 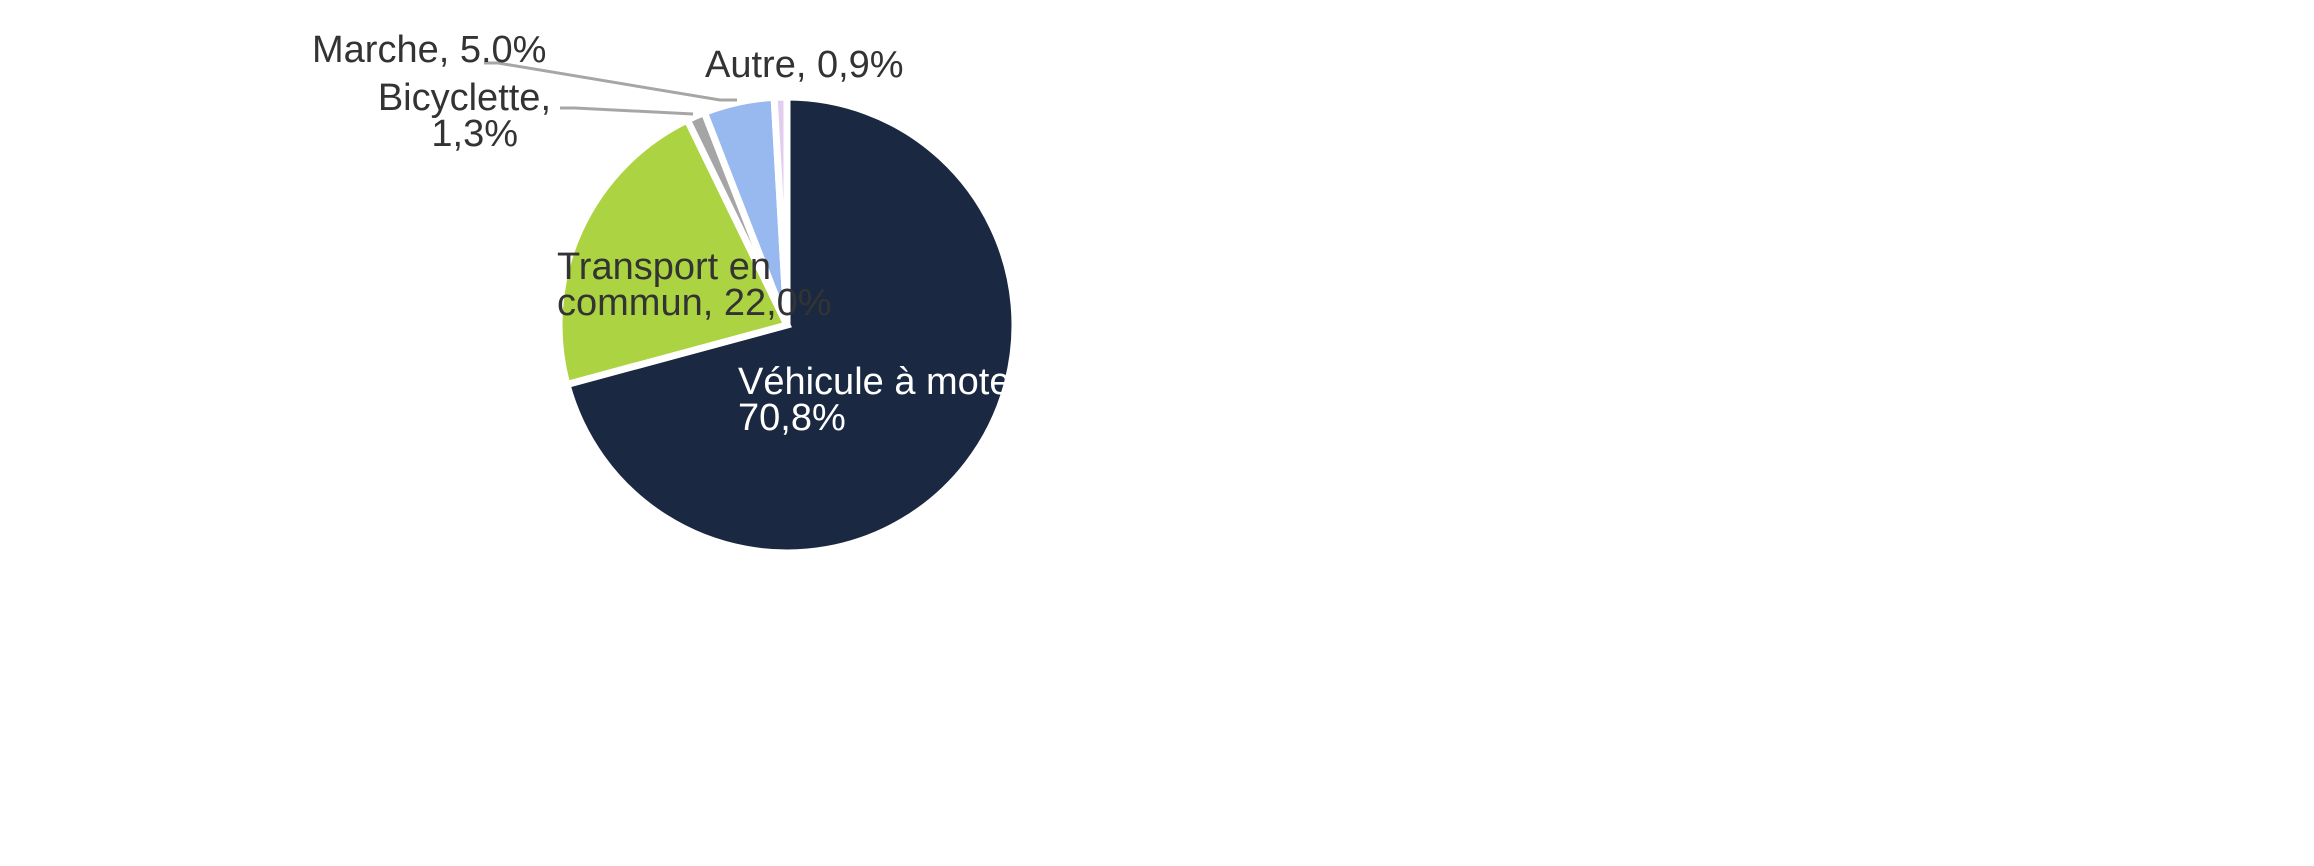 What do you see at coordinates (780, 209) in the screenshot?
I see `pie-slice-autre` at bounding box center [780, 209].